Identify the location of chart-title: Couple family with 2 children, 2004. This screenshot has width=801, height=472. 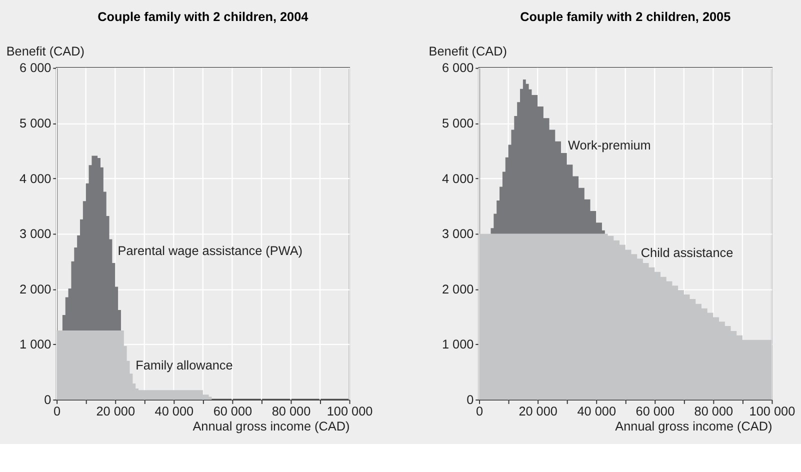
(203, 17).